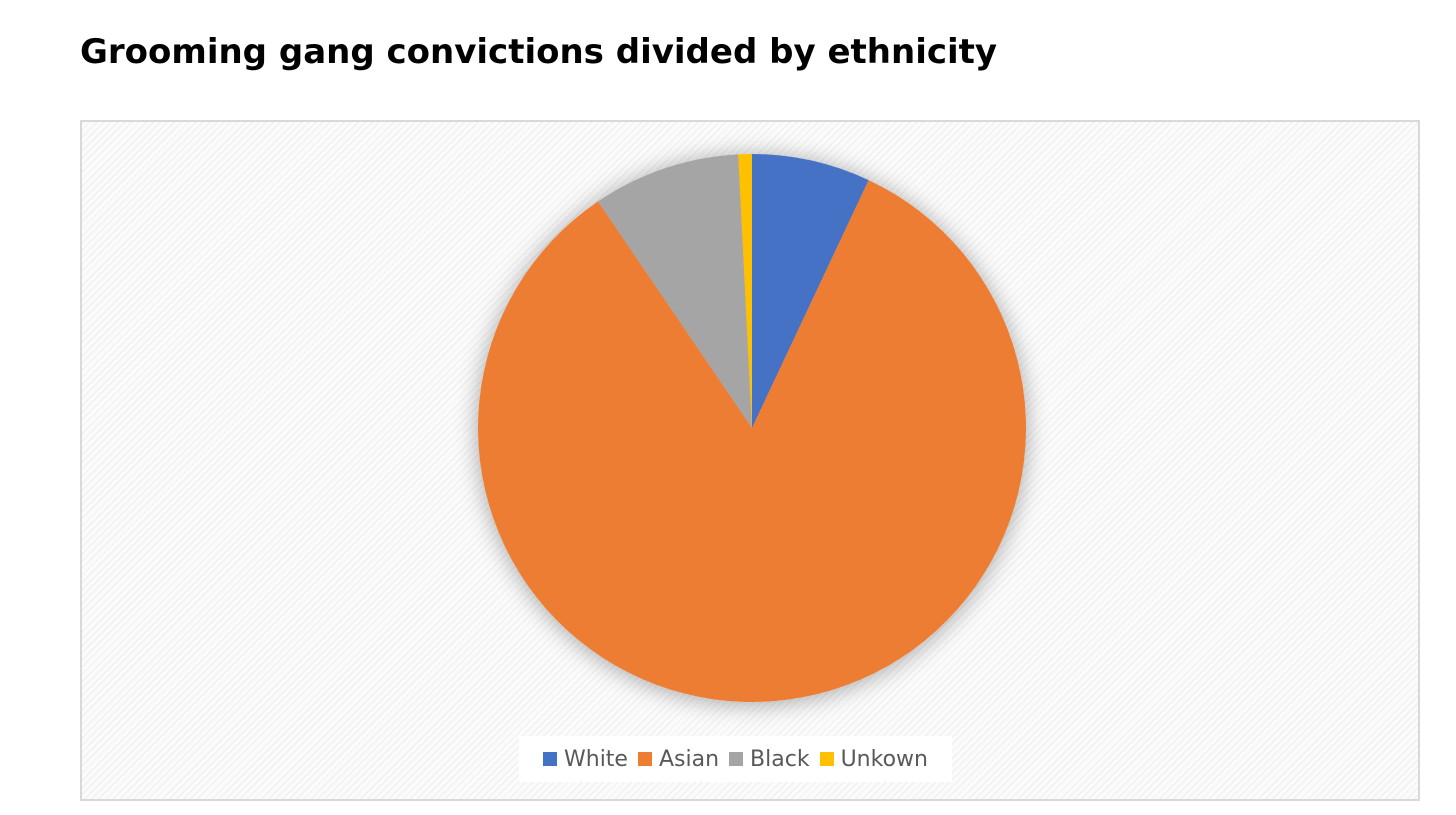 This screenshot has height=815, width=1456. Describe the element at coordinates (745, 291) in the screenshot. I see `pie-slice-unkown` at that location.